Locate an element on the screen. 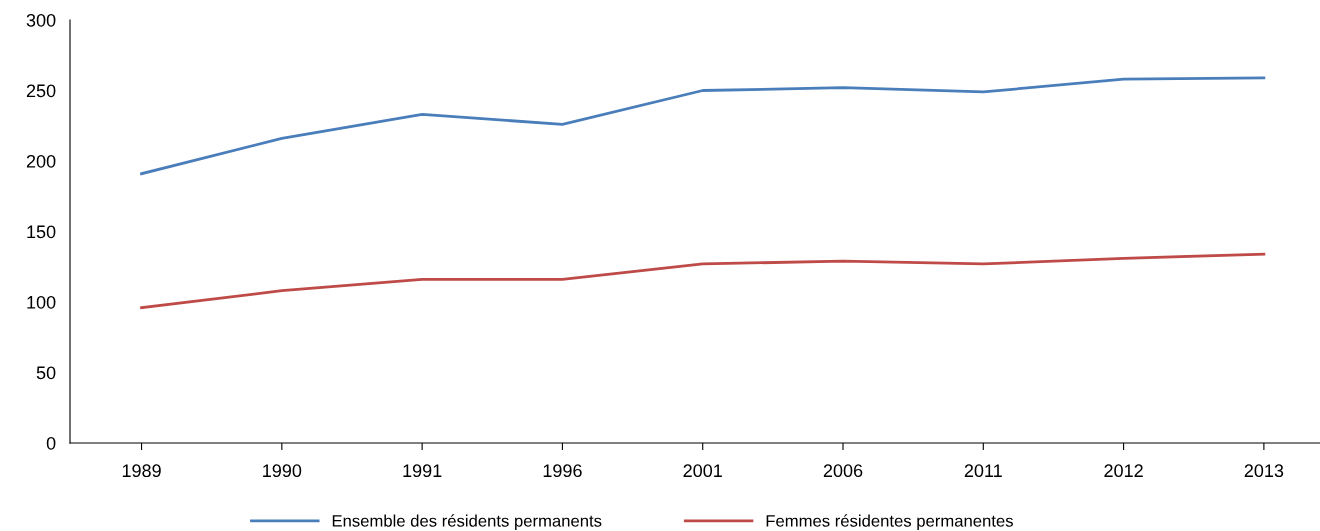 The image size is (1320, 531). x-tick-label: 2012 is located at coordinates (1123, 471).